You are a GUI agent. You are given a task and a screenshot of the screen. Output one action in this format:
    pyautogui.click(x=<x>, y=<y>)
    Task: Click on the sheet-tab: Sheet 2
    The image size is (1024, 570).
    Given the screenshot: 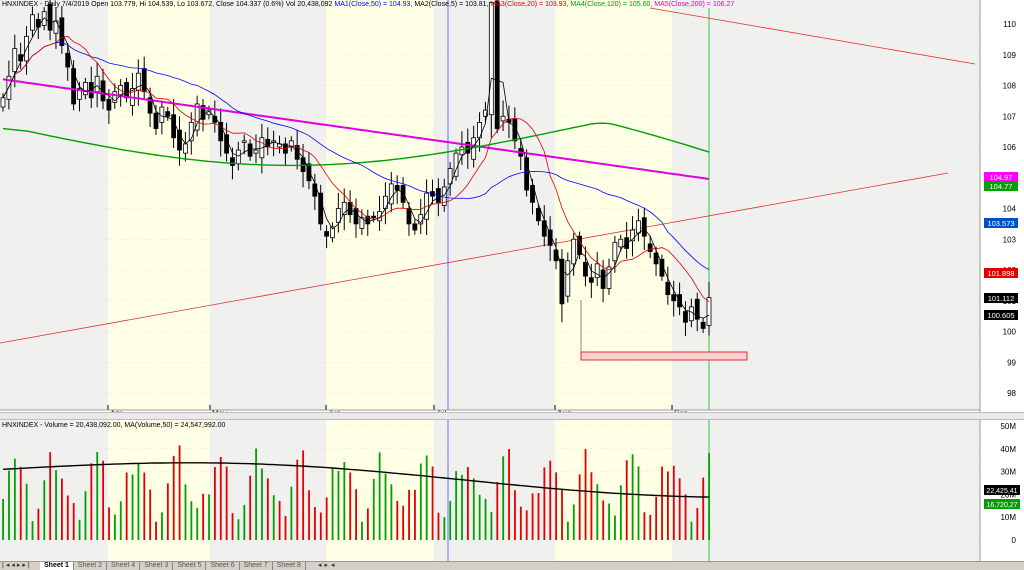 What is the action you would take?
    pyautogui.click(x=91, y=566)
    